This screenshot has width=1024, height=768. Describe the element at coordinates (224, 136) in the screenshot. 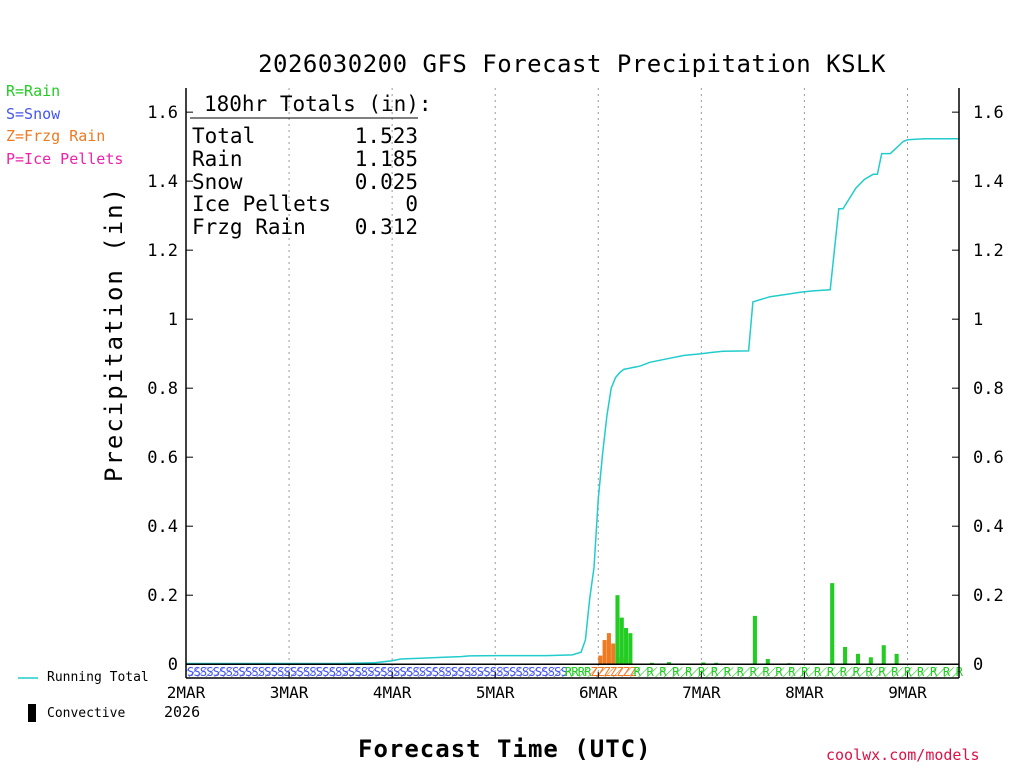

I see `totals-total-label: Total` at that location.